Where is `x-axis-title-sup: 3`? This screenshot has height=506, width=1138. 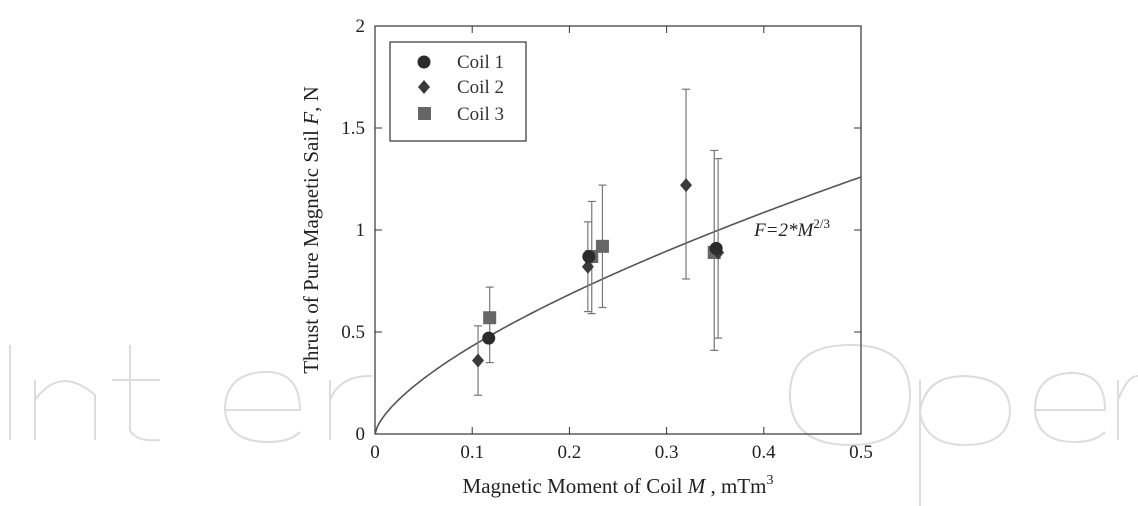 x-axis-title-sup: 3 is located at coordinates (769, 480).